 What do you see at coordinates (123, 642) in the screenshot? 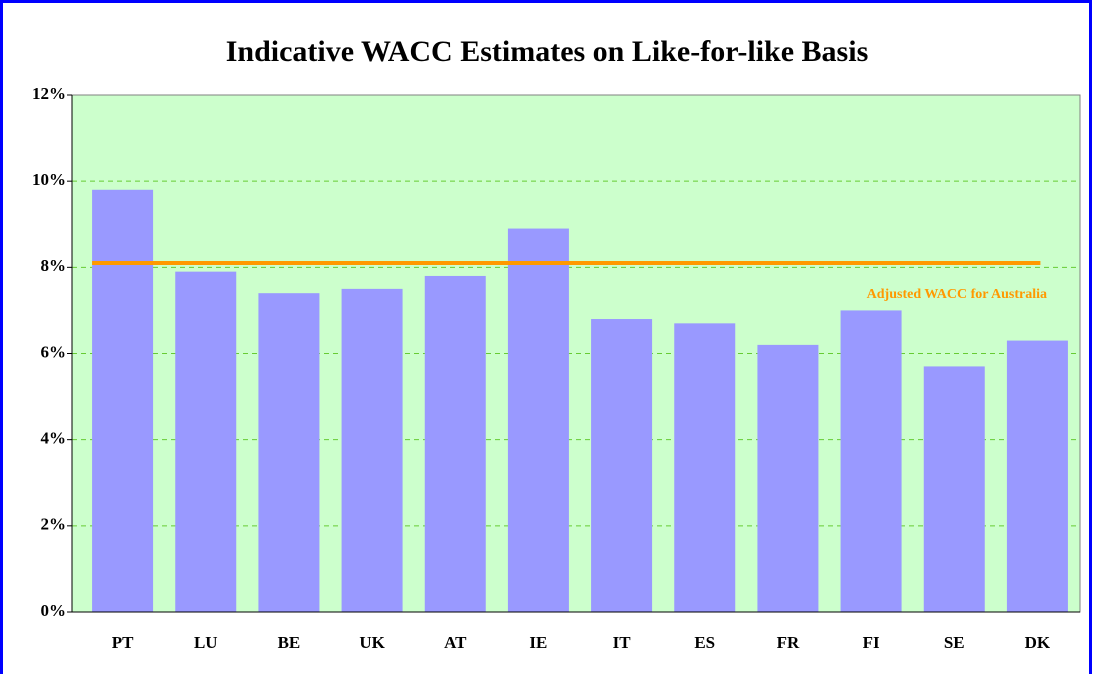
I see `x-tick-label: PT` at bounding box center [123, 642].